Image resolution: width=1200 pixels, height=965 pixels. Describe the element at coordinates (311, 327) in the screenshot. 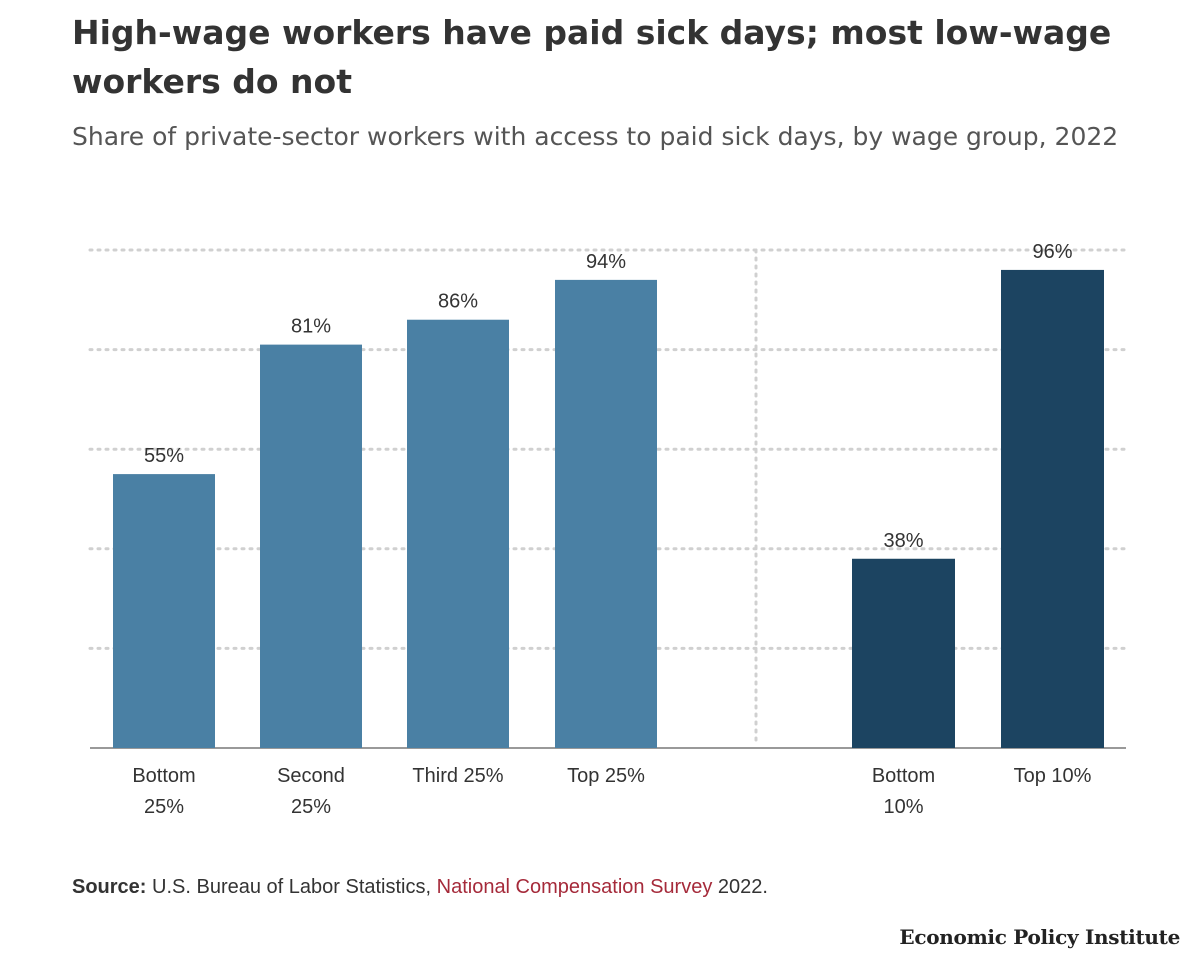

I see `data-label: 81%` at that location.